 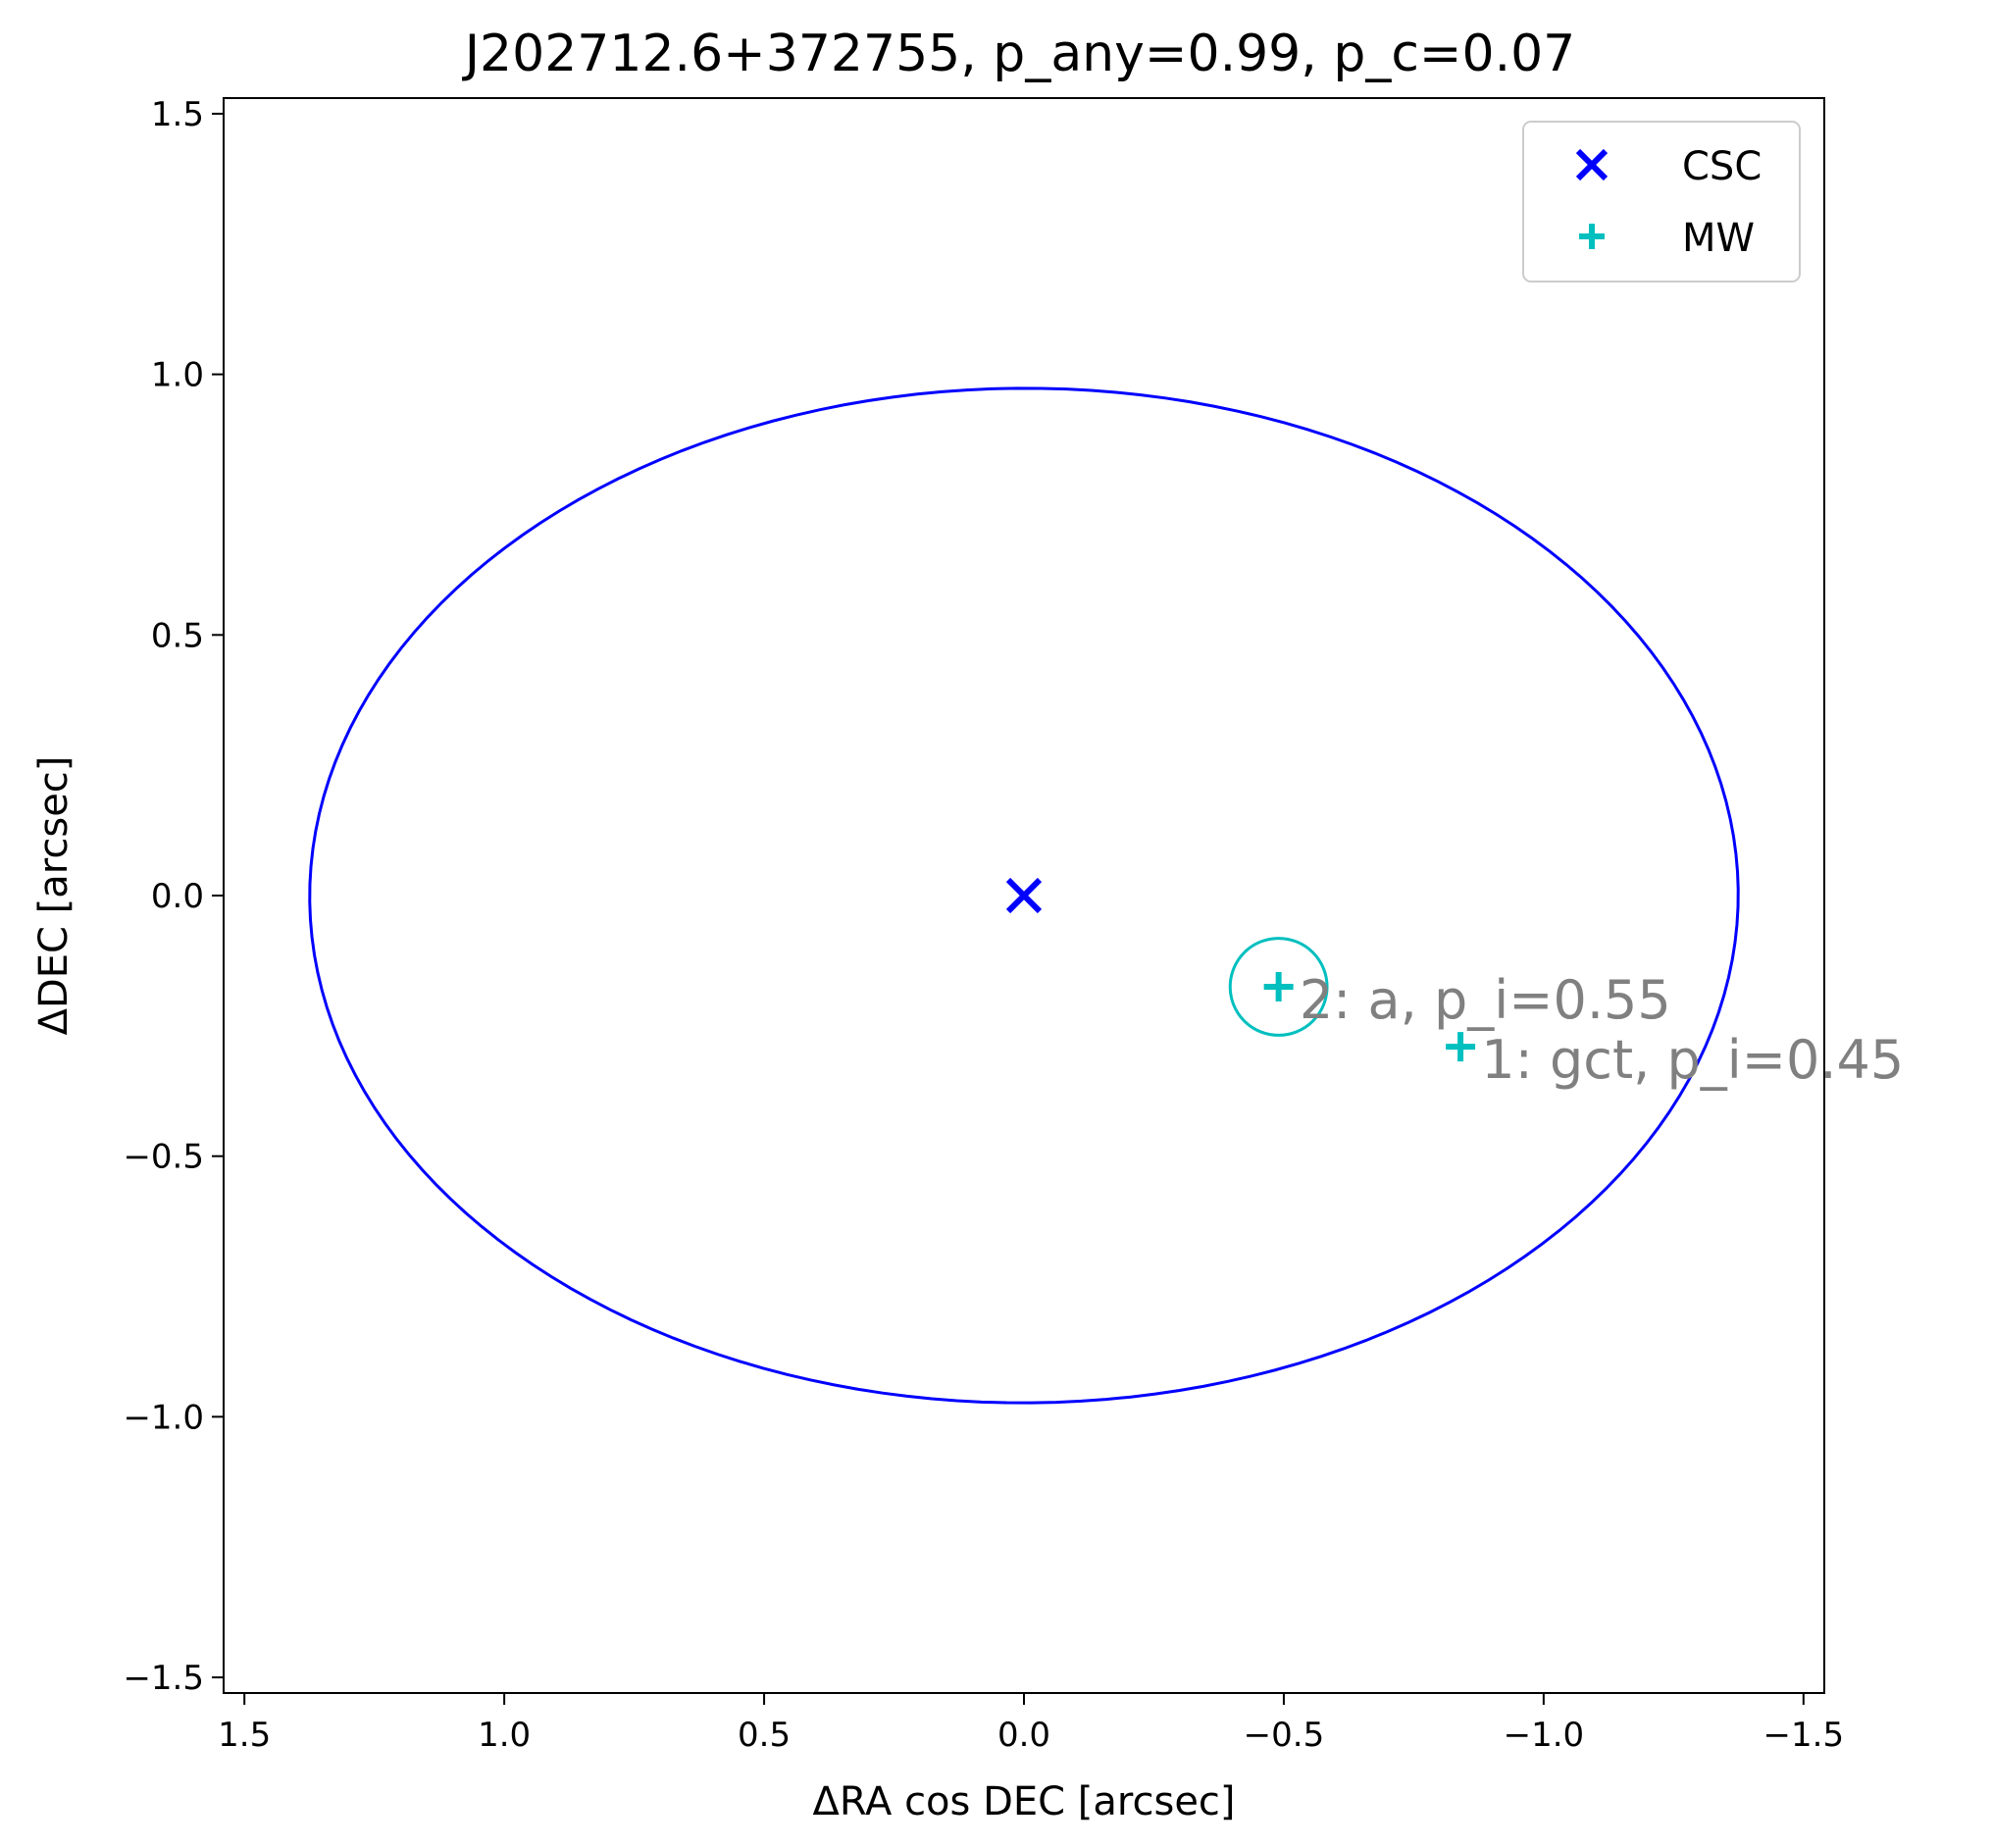 I want to click on chart-title: J202712.6+372755, p_any=0.99, p_c=0.07, so click(x=1019, y=54).